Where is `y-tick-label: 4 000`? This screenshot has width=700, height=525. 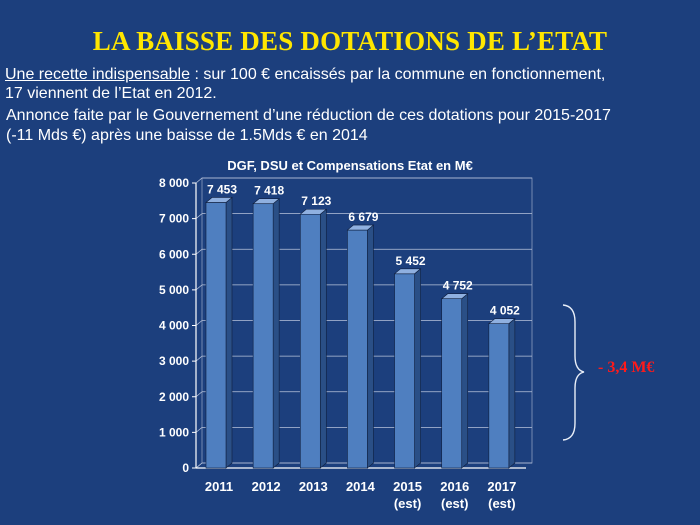
y-tick-label: 4 000 is located at coordinates (174, 326).